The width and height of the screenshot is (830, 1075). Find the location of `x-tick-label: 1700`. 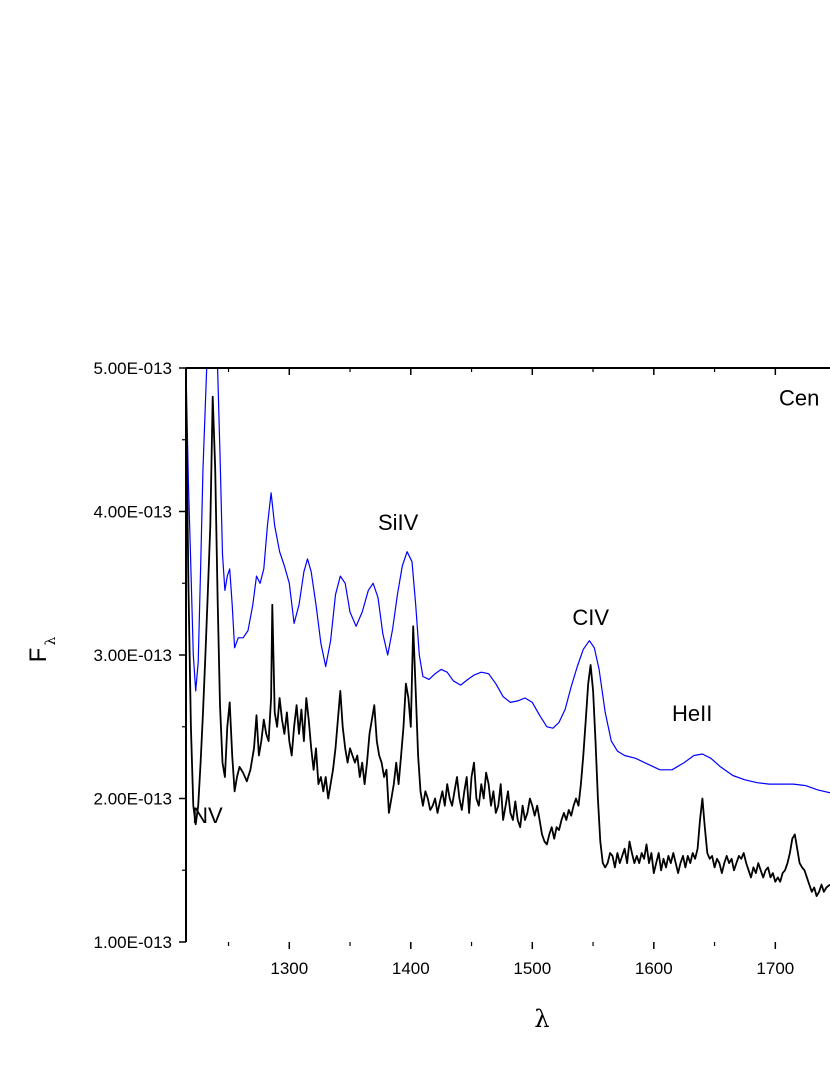

x-tick-label: 1700 is located at coordinates (775, 968).